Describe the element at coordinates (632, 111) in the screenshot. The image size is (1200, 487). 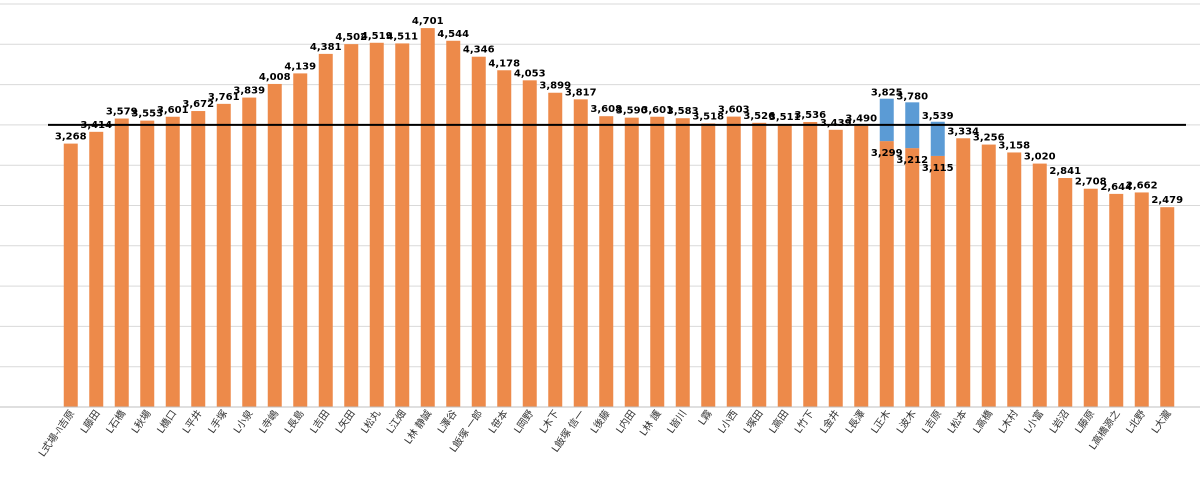
I see `data-label: 3,590` at that location.